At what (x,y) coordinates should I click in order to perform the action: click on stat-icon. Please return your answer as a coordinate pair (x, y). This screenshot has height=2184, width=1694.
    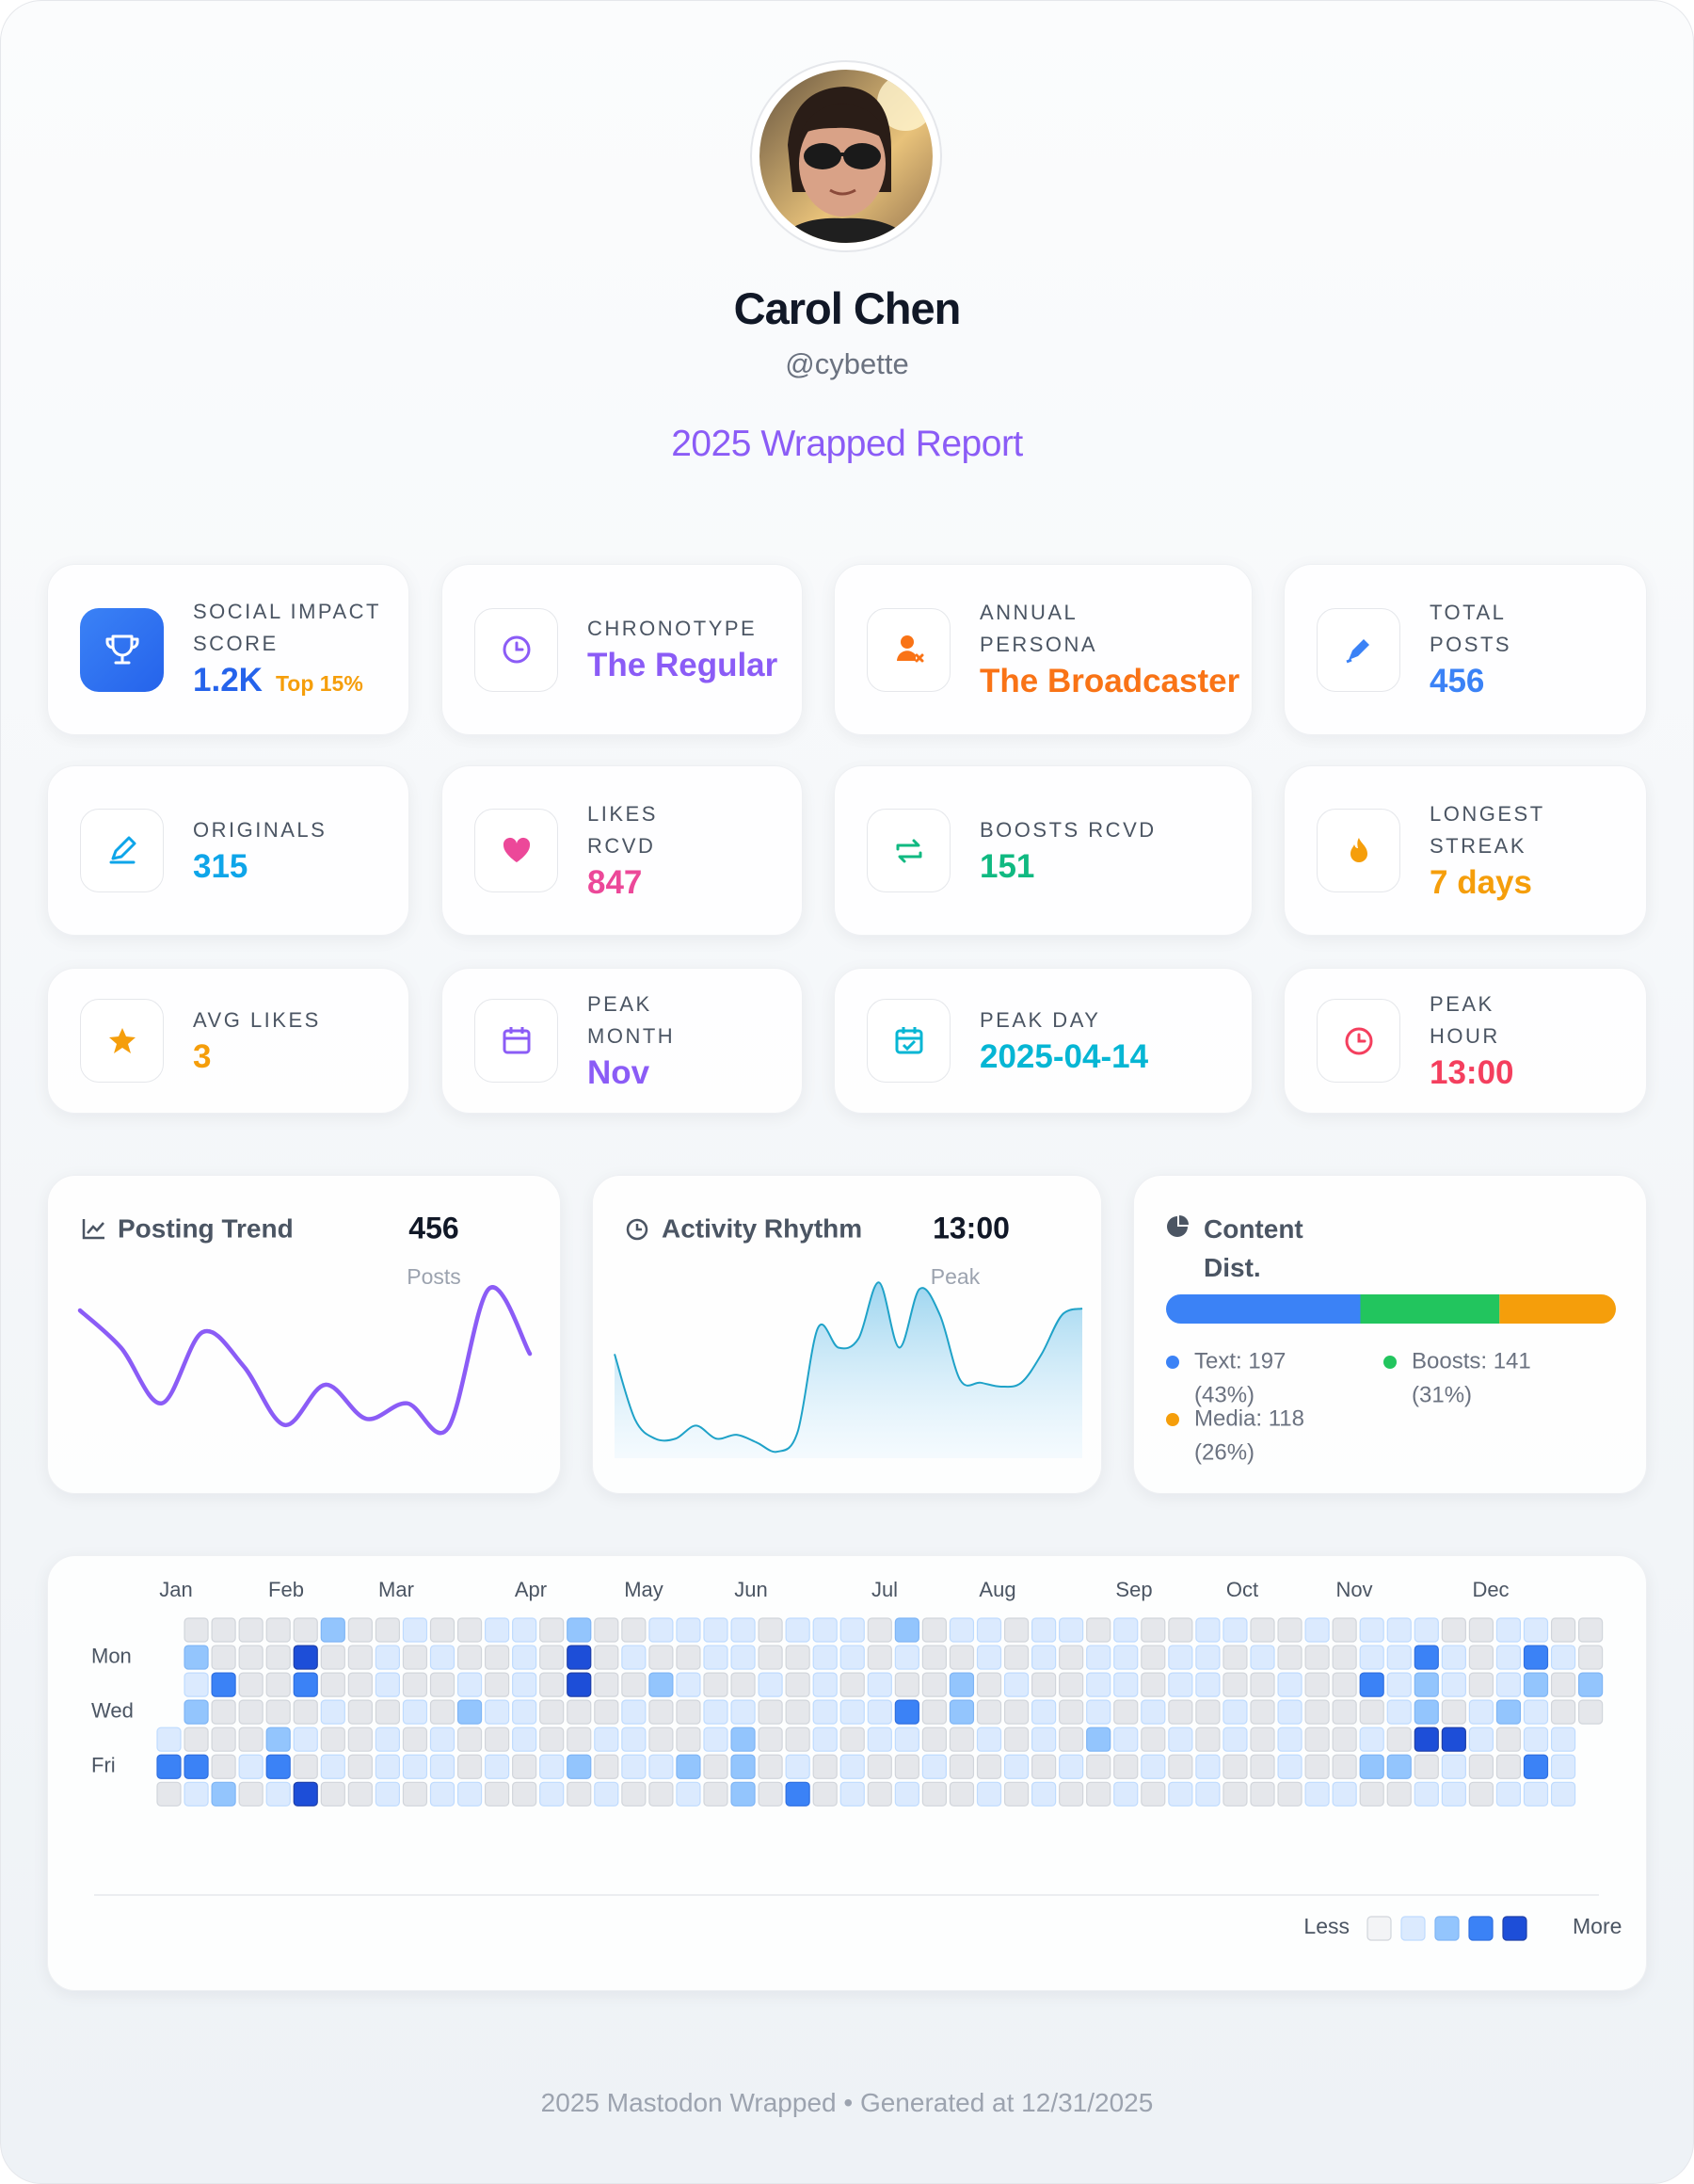
    Looking at the image, I should click on (1358, 1041).